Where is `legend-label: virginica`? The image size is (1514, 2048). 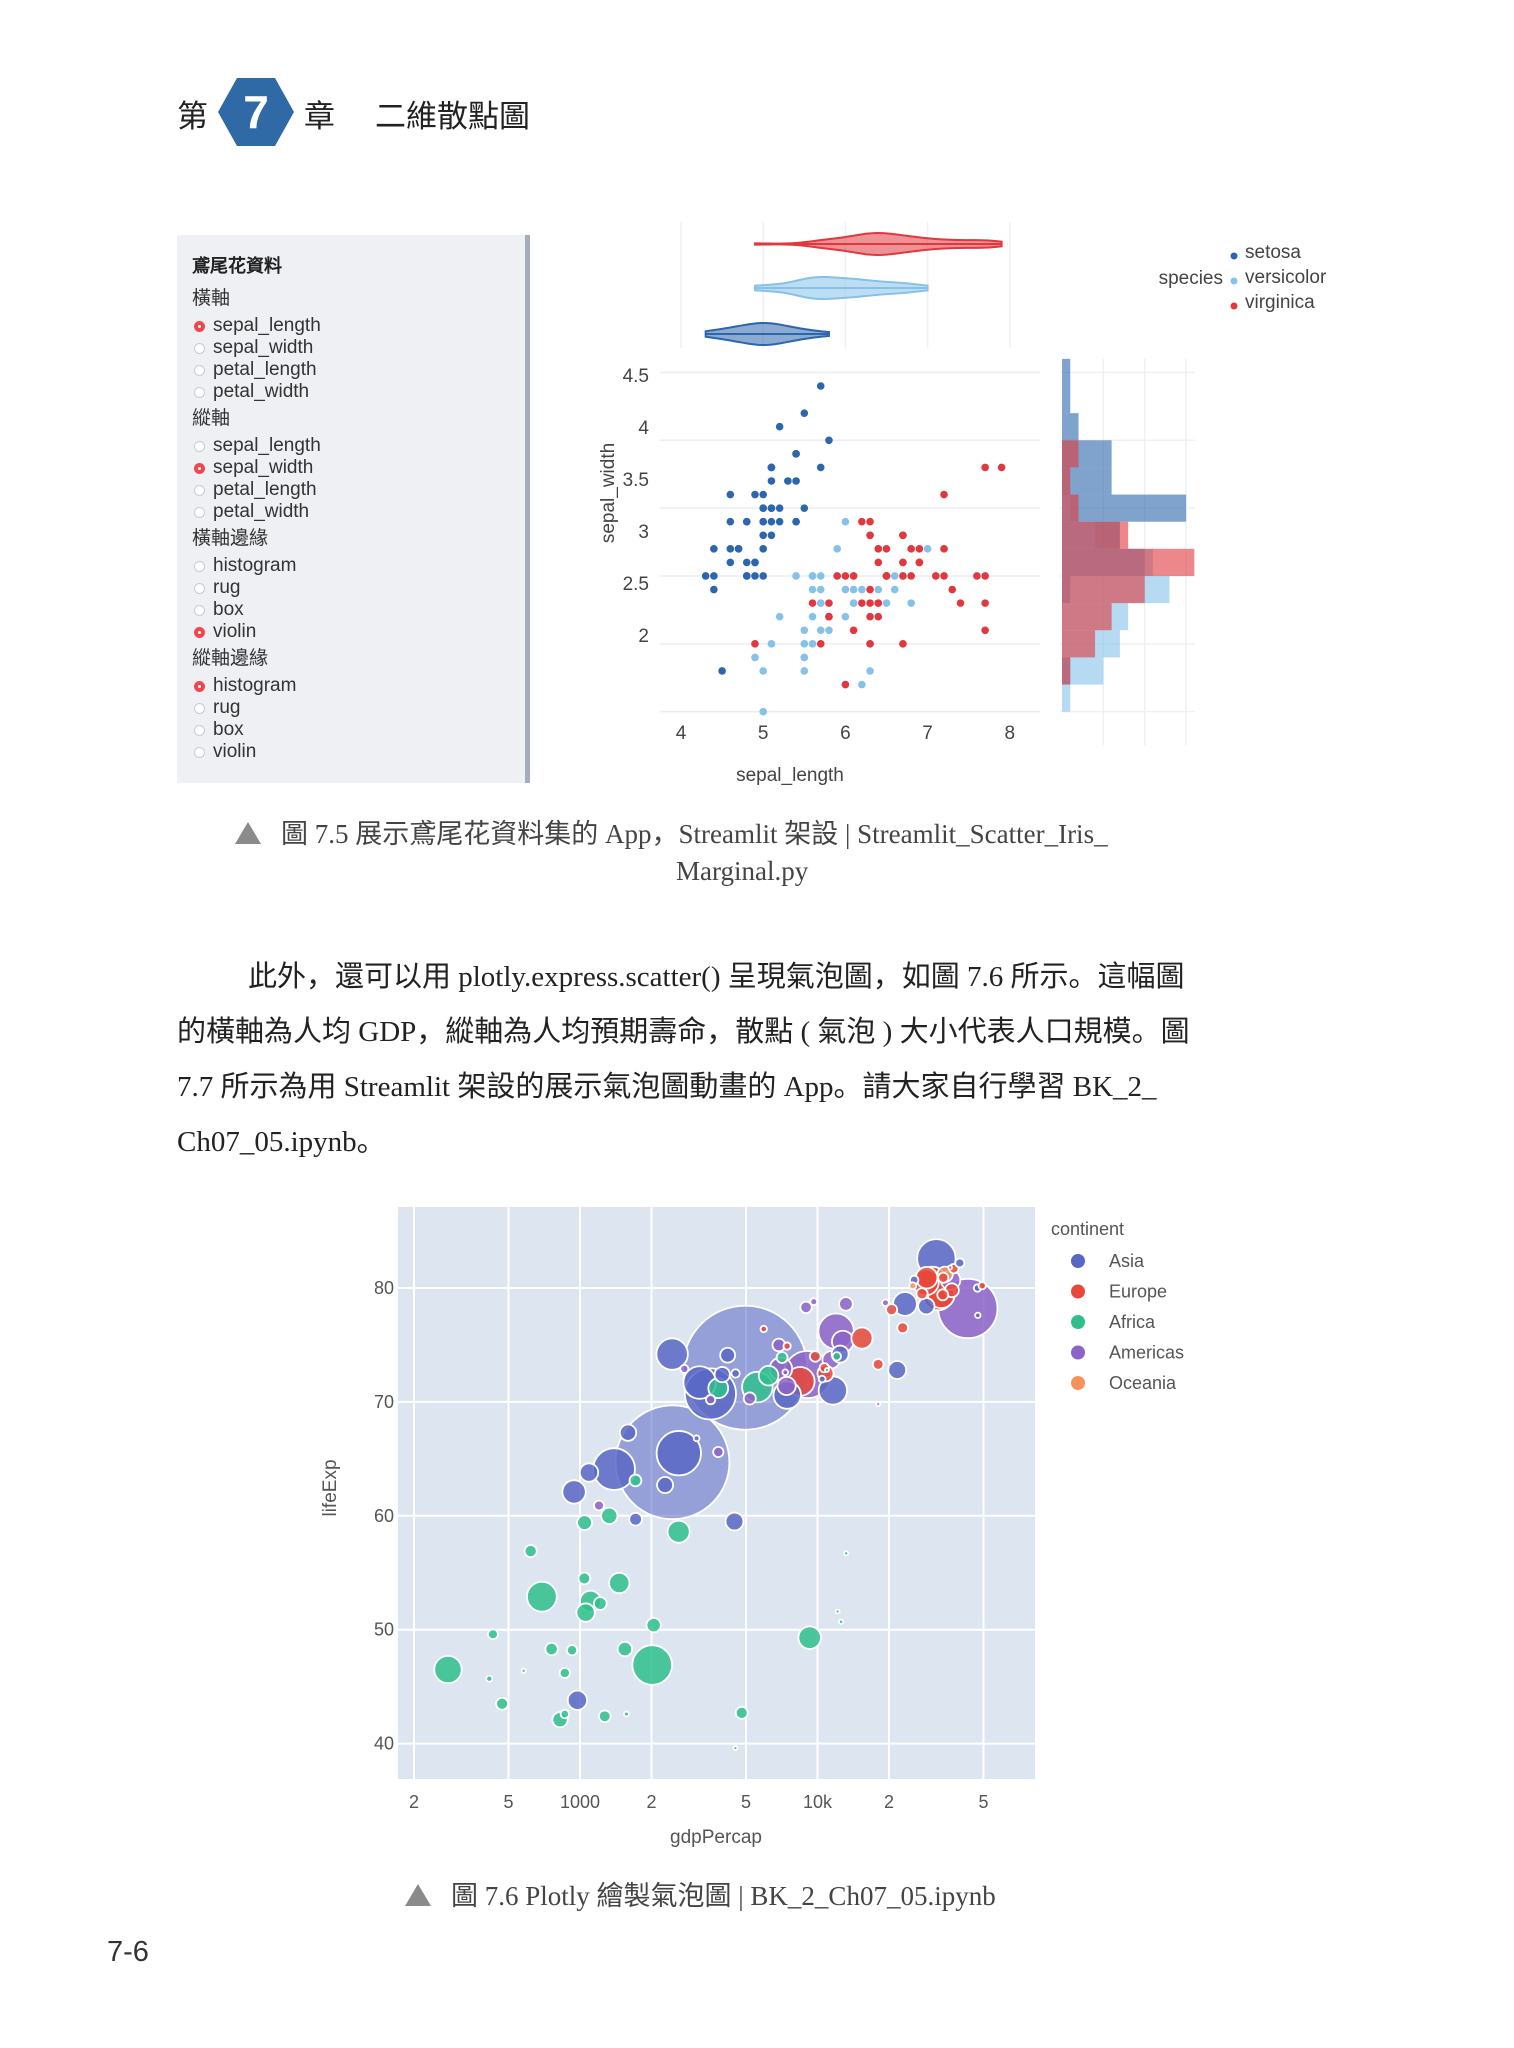 legend-label: virginica is located at coordinates (1280, 302).